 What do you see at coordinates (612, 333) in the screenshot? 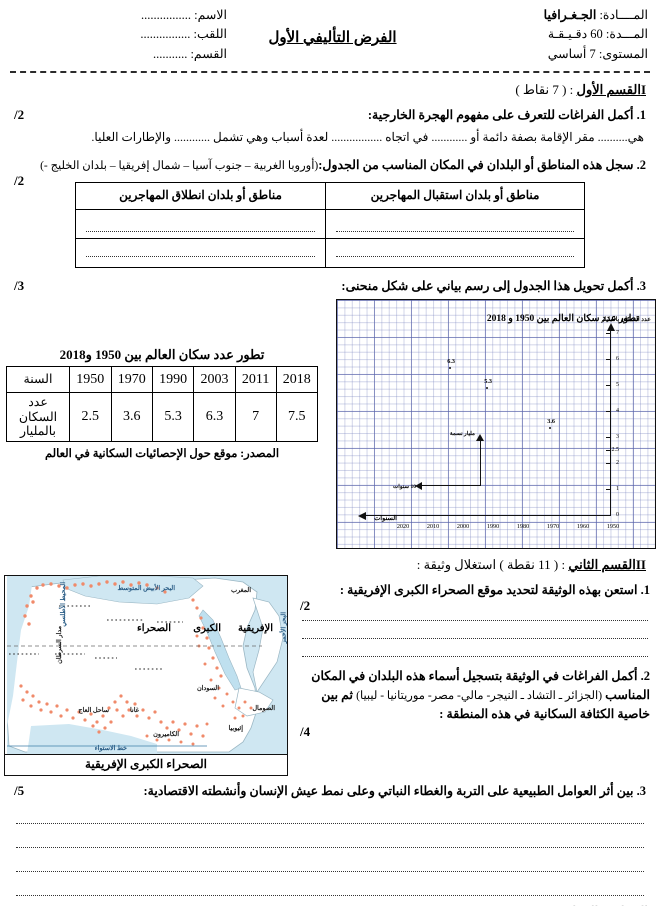
I see `y-tick-7: 7` at bounding box center [612, 333].